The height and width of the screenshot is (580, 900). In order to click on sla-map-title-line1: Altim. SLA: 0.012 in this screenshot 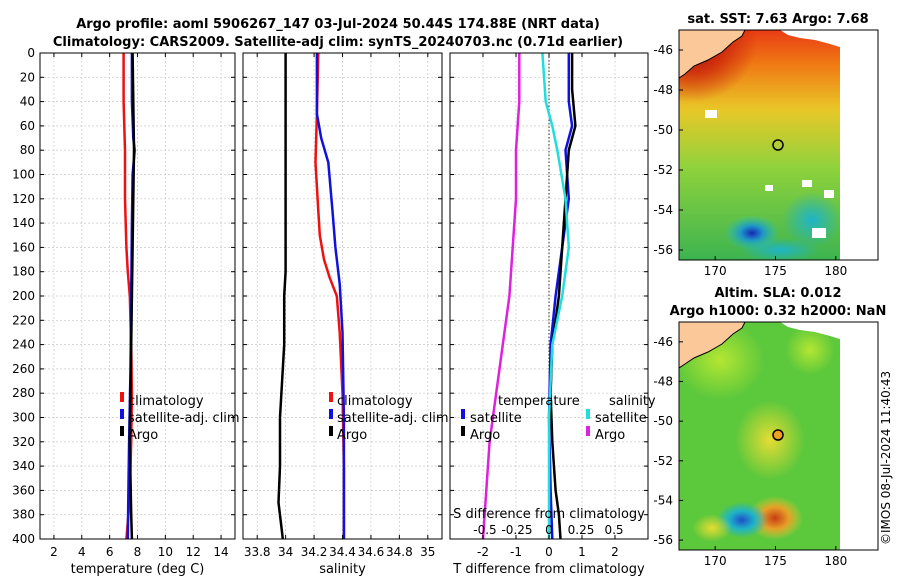, I will do `click(778, 293)`.